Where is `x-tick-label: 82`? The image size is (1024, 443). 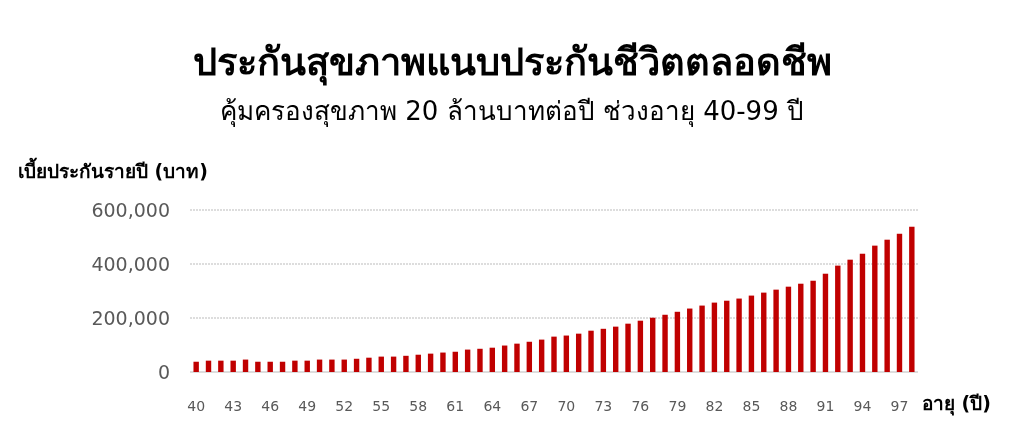
x-tick-label: 82 is located at coordinates (714, 406).